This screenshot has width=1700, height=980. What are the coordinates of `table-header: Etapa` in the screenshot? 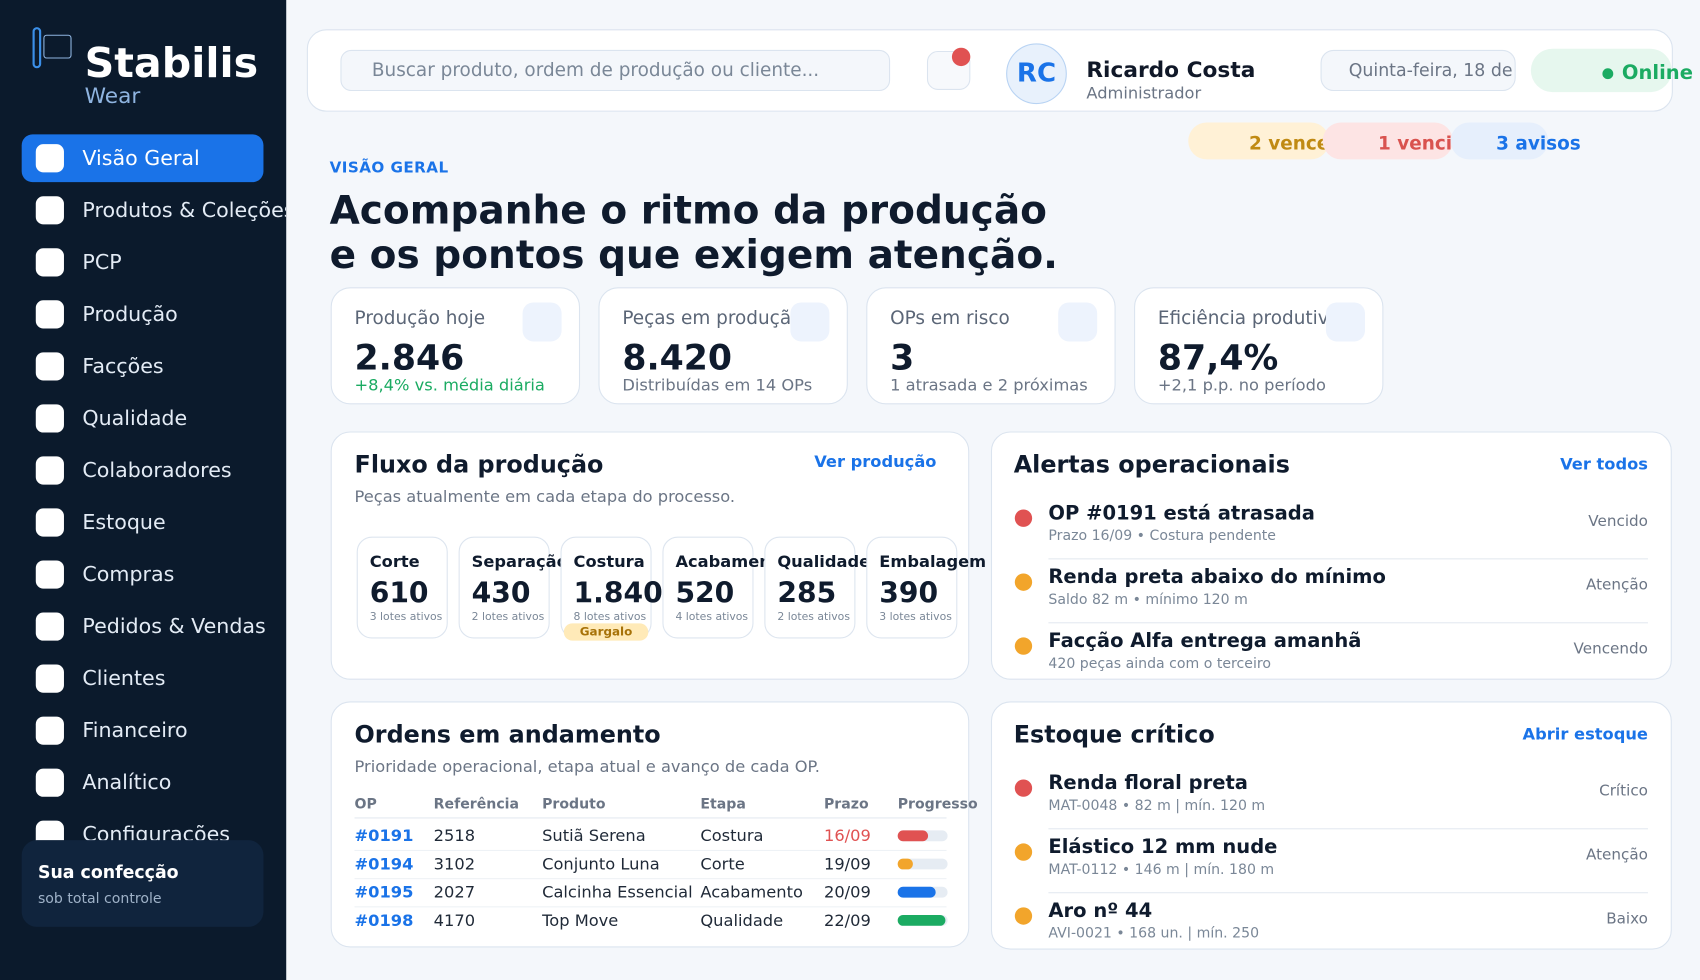 It's located at (723, 805).